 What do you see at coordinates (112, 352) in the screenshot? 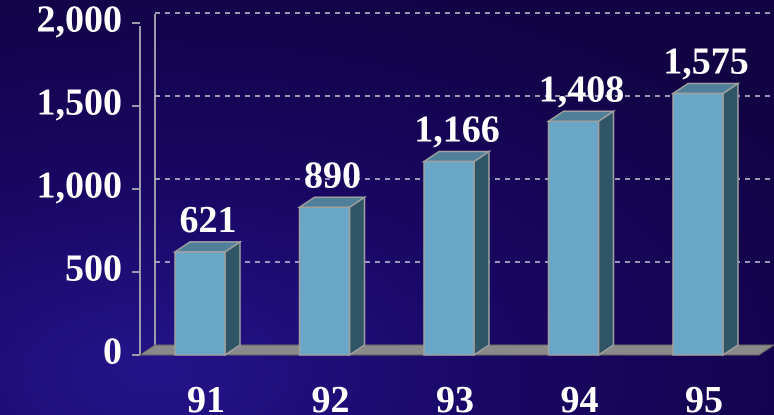
I see `y-tick-label: 0` at bounding box center [112, 352].